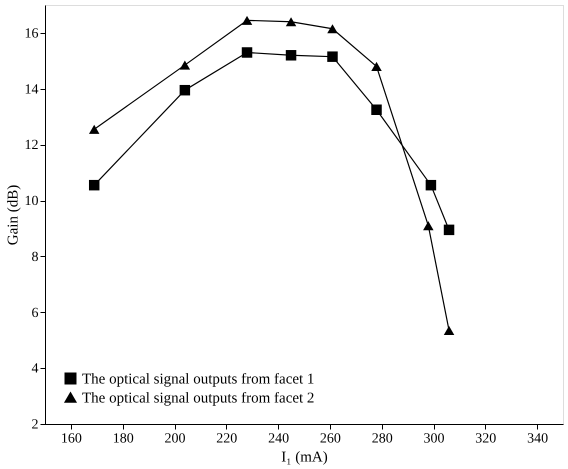 This screenshot has width=568, height=469. I want to click on x-tick-label: 160, so click(71, 439).